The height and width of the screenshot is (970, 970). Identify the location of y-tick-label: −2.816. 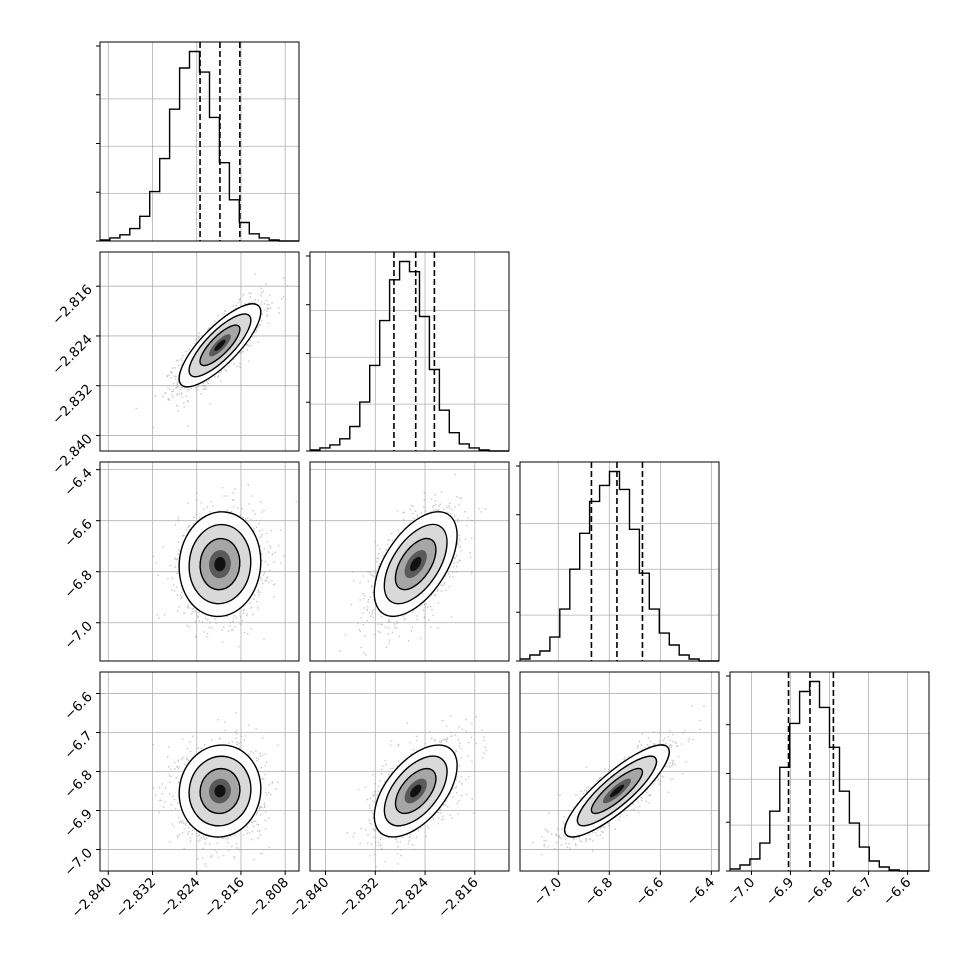
(72, 305).